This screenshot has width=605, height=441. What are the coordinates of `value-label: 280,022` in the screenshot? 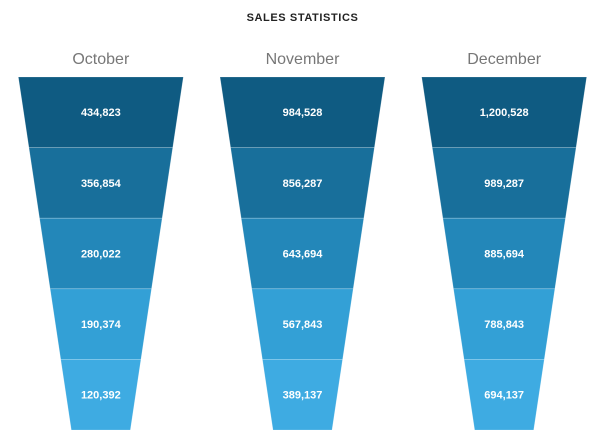 It's located at (101, 254).